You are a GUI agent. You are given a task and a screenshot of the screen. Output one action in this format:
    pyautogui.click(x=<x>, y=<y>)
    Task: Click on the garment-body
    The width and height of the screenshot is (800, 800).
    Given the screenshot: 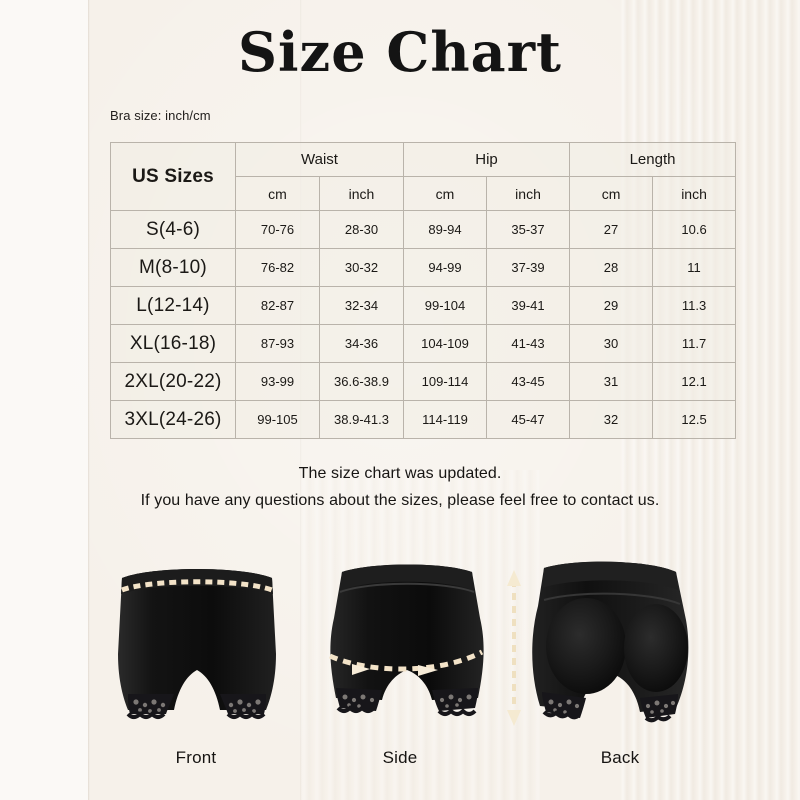 What is the action you would take?
    pyautogui.click(x=197, y=639)
    